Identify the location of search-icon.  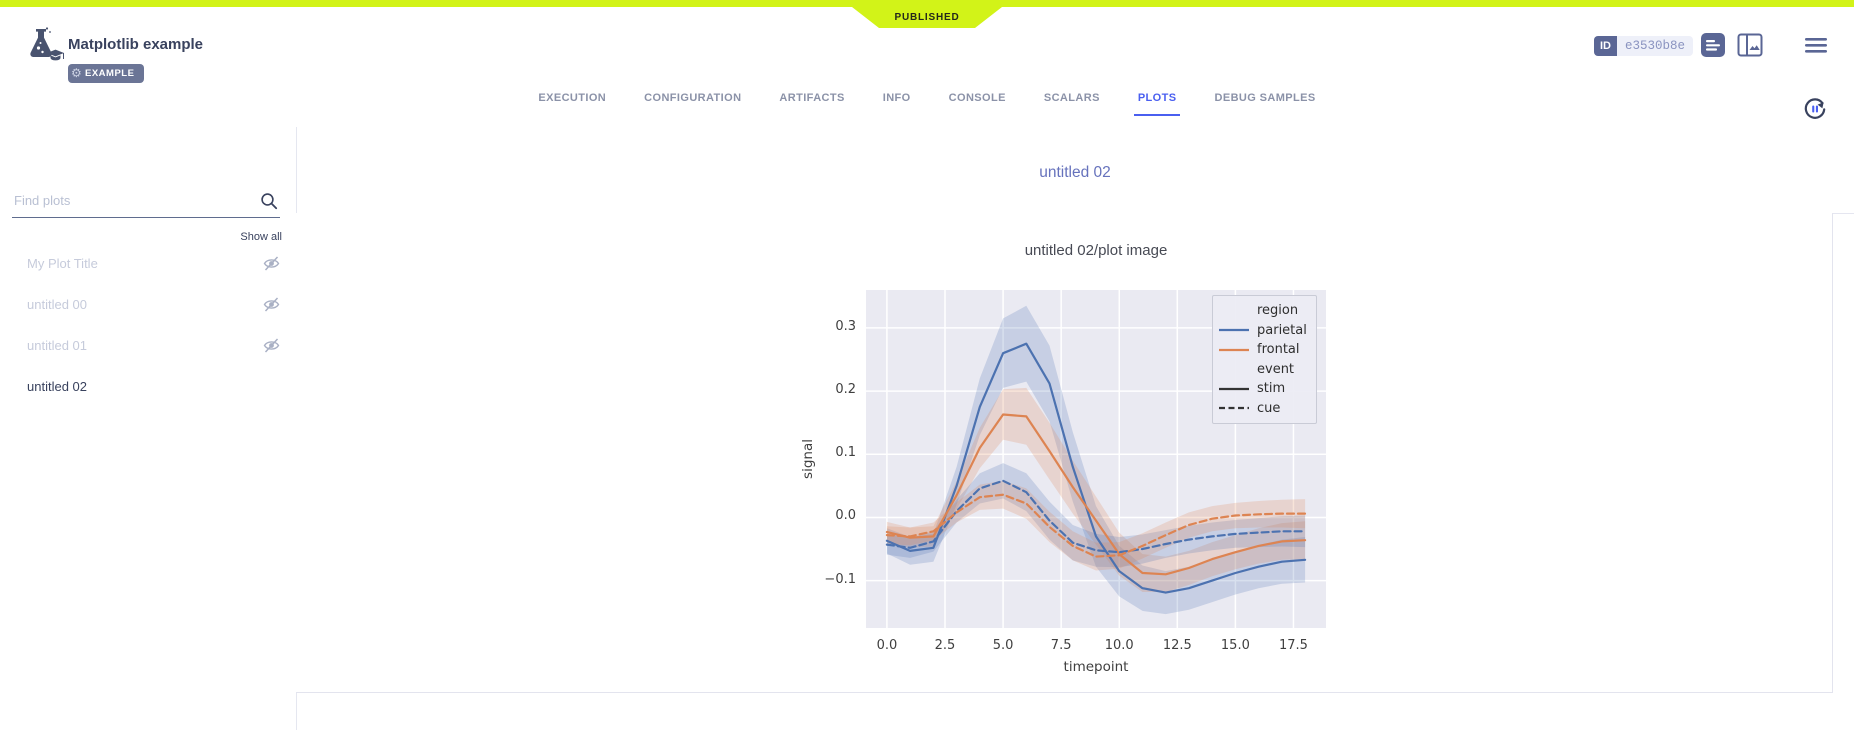
(269, 201).